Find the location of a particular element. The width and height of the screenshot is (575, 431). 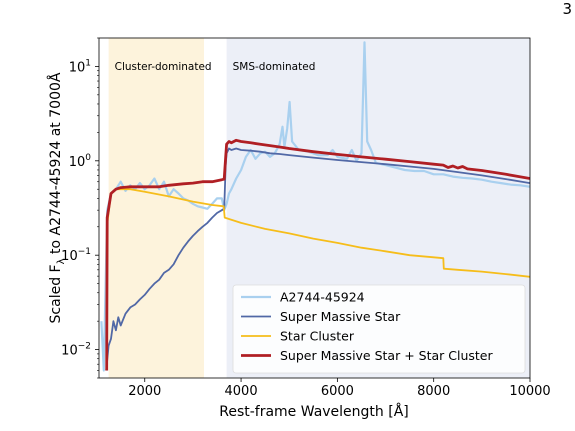

legend-label-2: Star Cluster is located at coordinates (317, 336).